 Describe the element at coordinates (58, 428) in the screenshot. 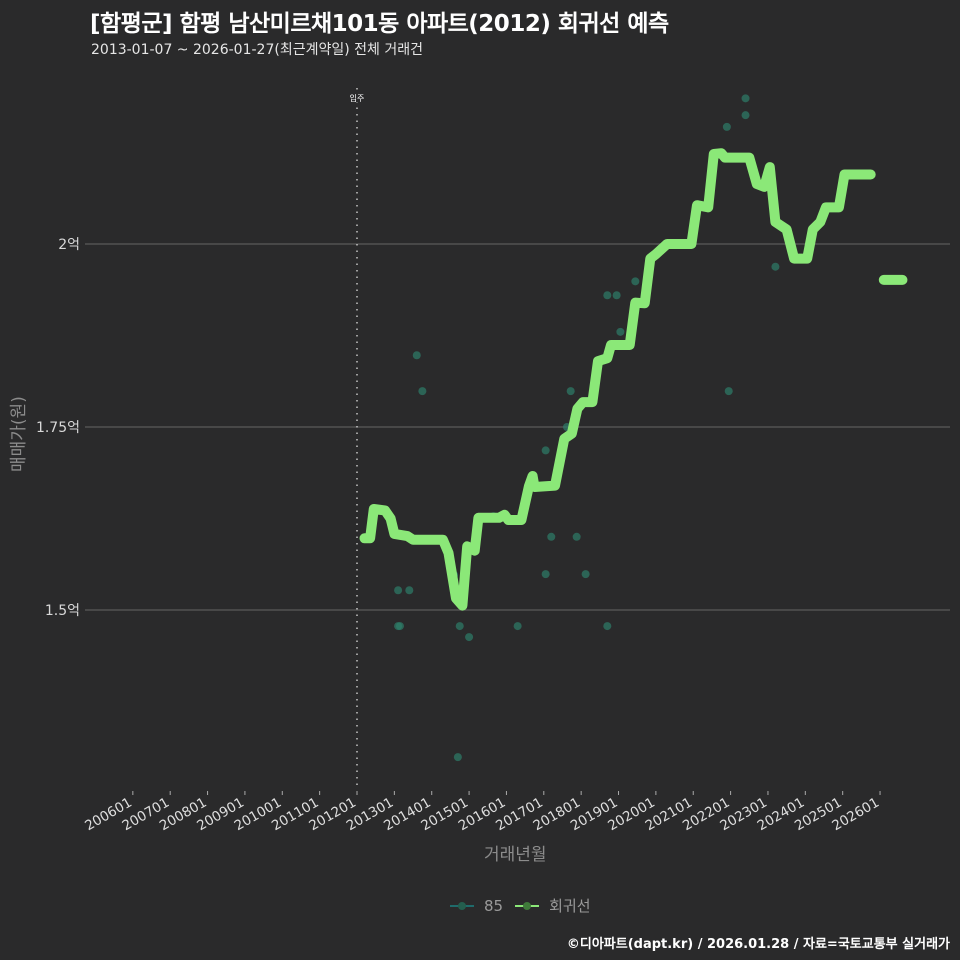

I see `y-tick-label: 1.75억` at that location.